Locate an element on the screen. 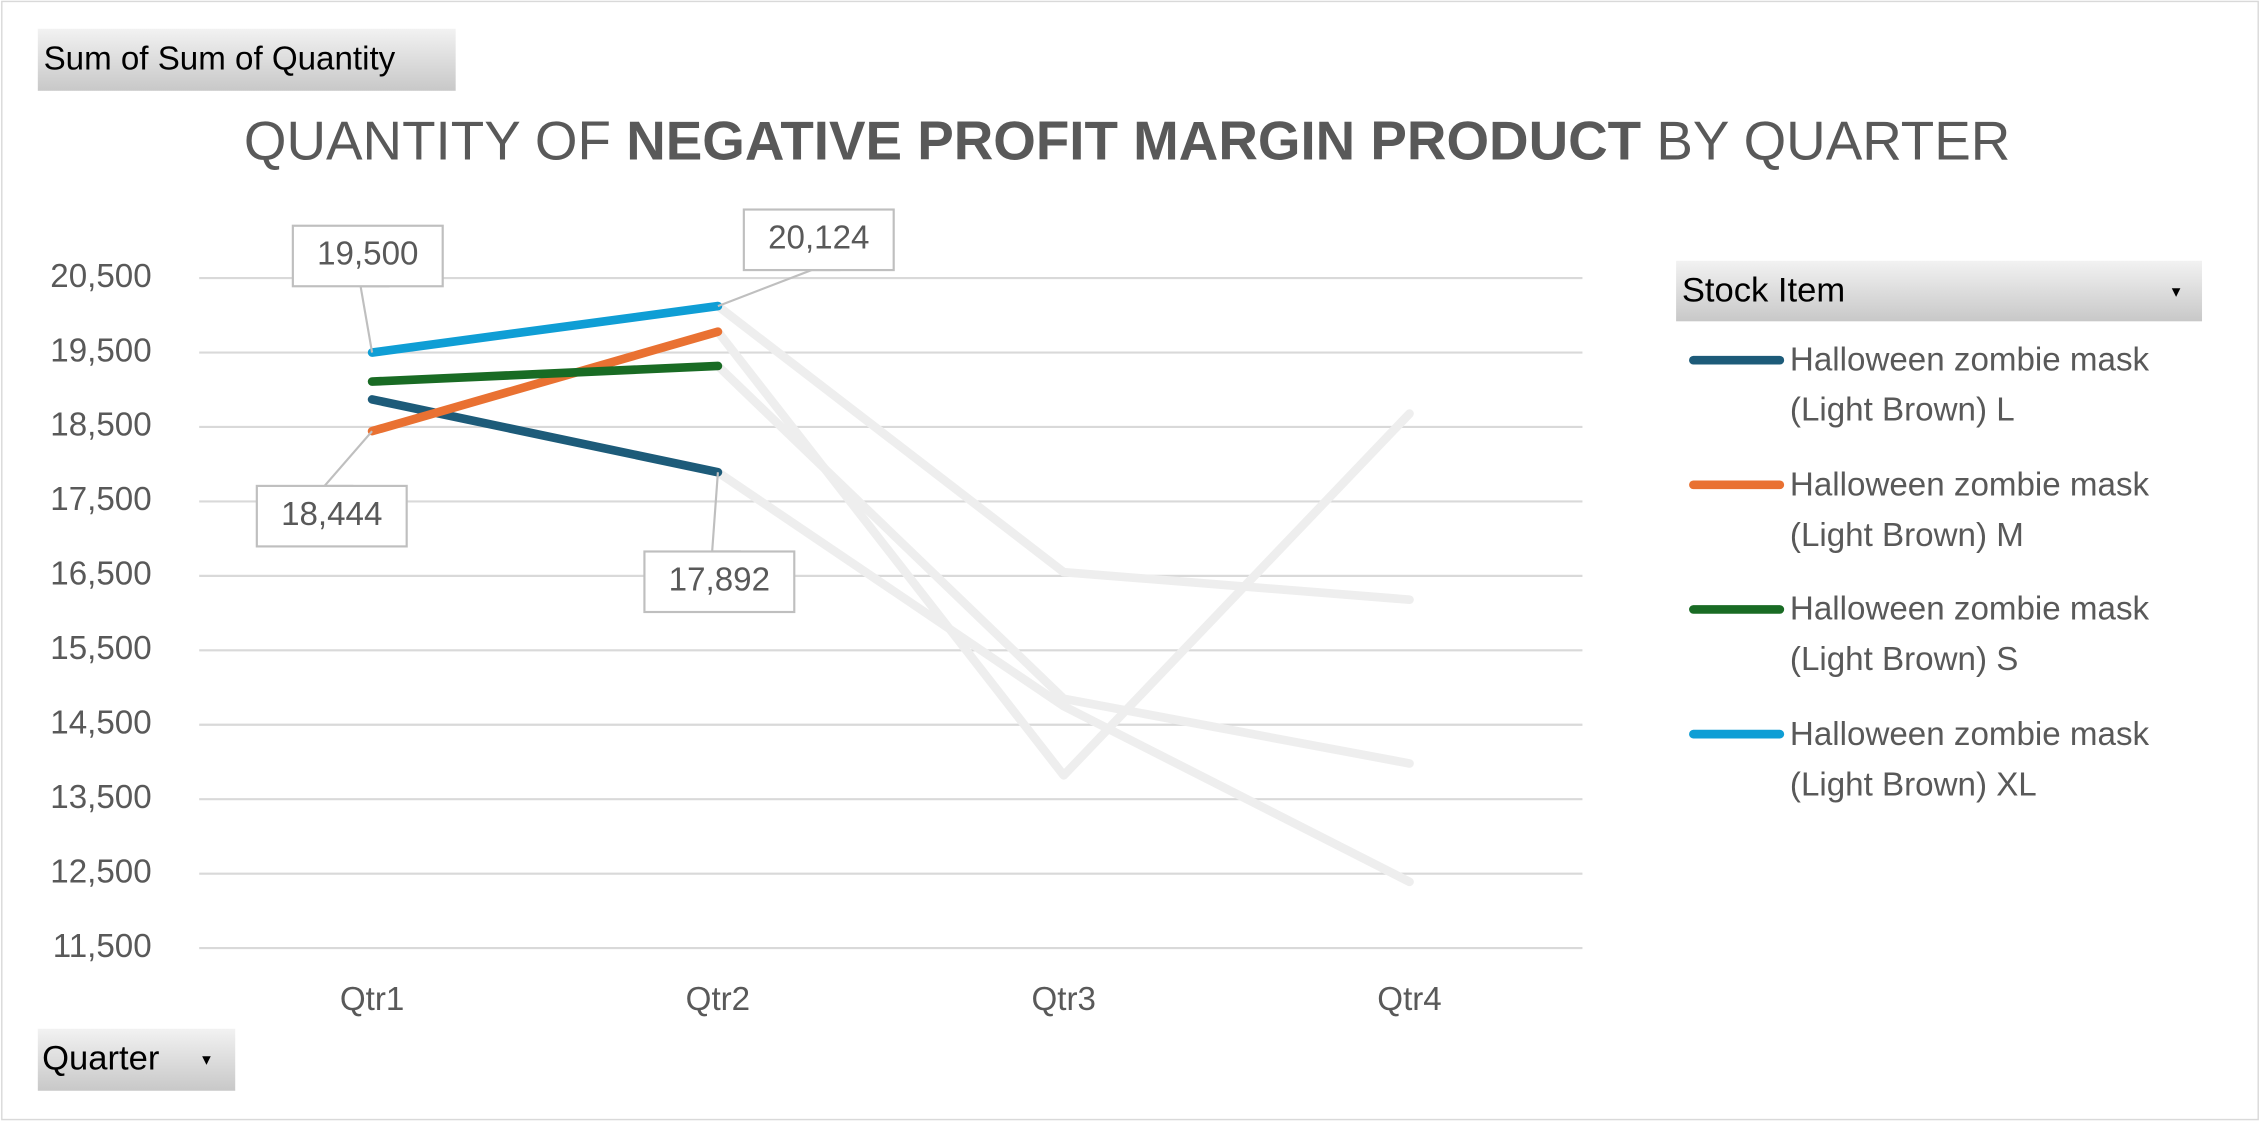  data-label: 20,124 is located at coordinates (818, 238).